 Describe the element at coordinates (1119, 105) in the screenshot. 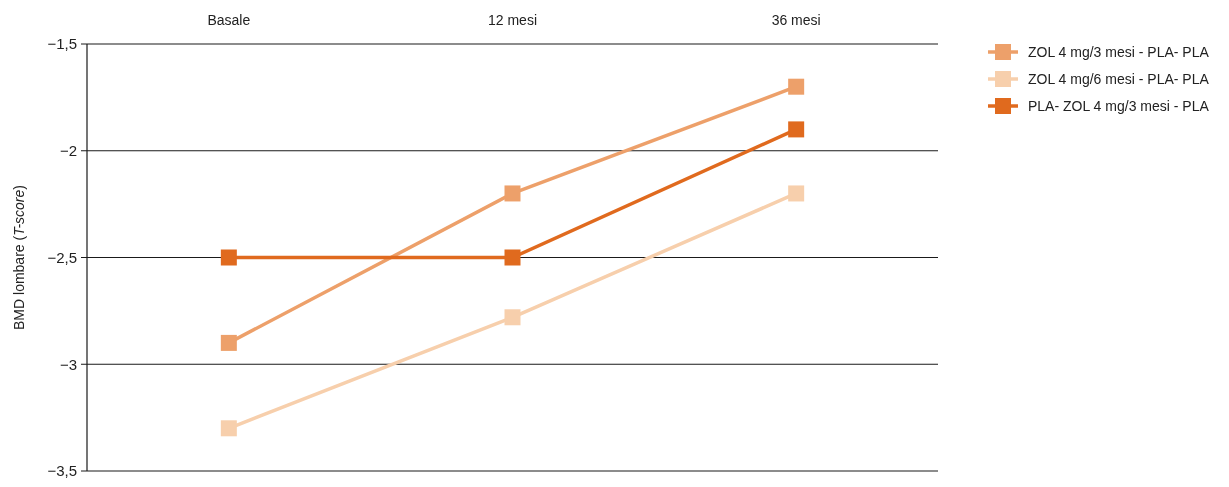

I see `legend-label: PLA- ZOL 4 mg/3 mesi - PLA` at that location.